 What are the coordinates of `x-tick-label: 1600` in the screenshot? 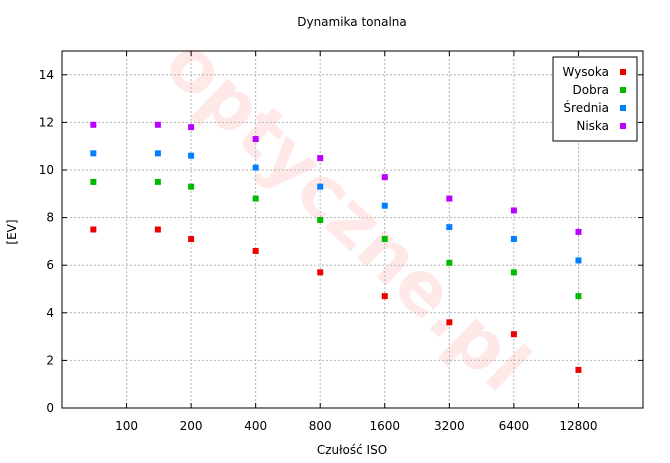 It's located at (385, 426).